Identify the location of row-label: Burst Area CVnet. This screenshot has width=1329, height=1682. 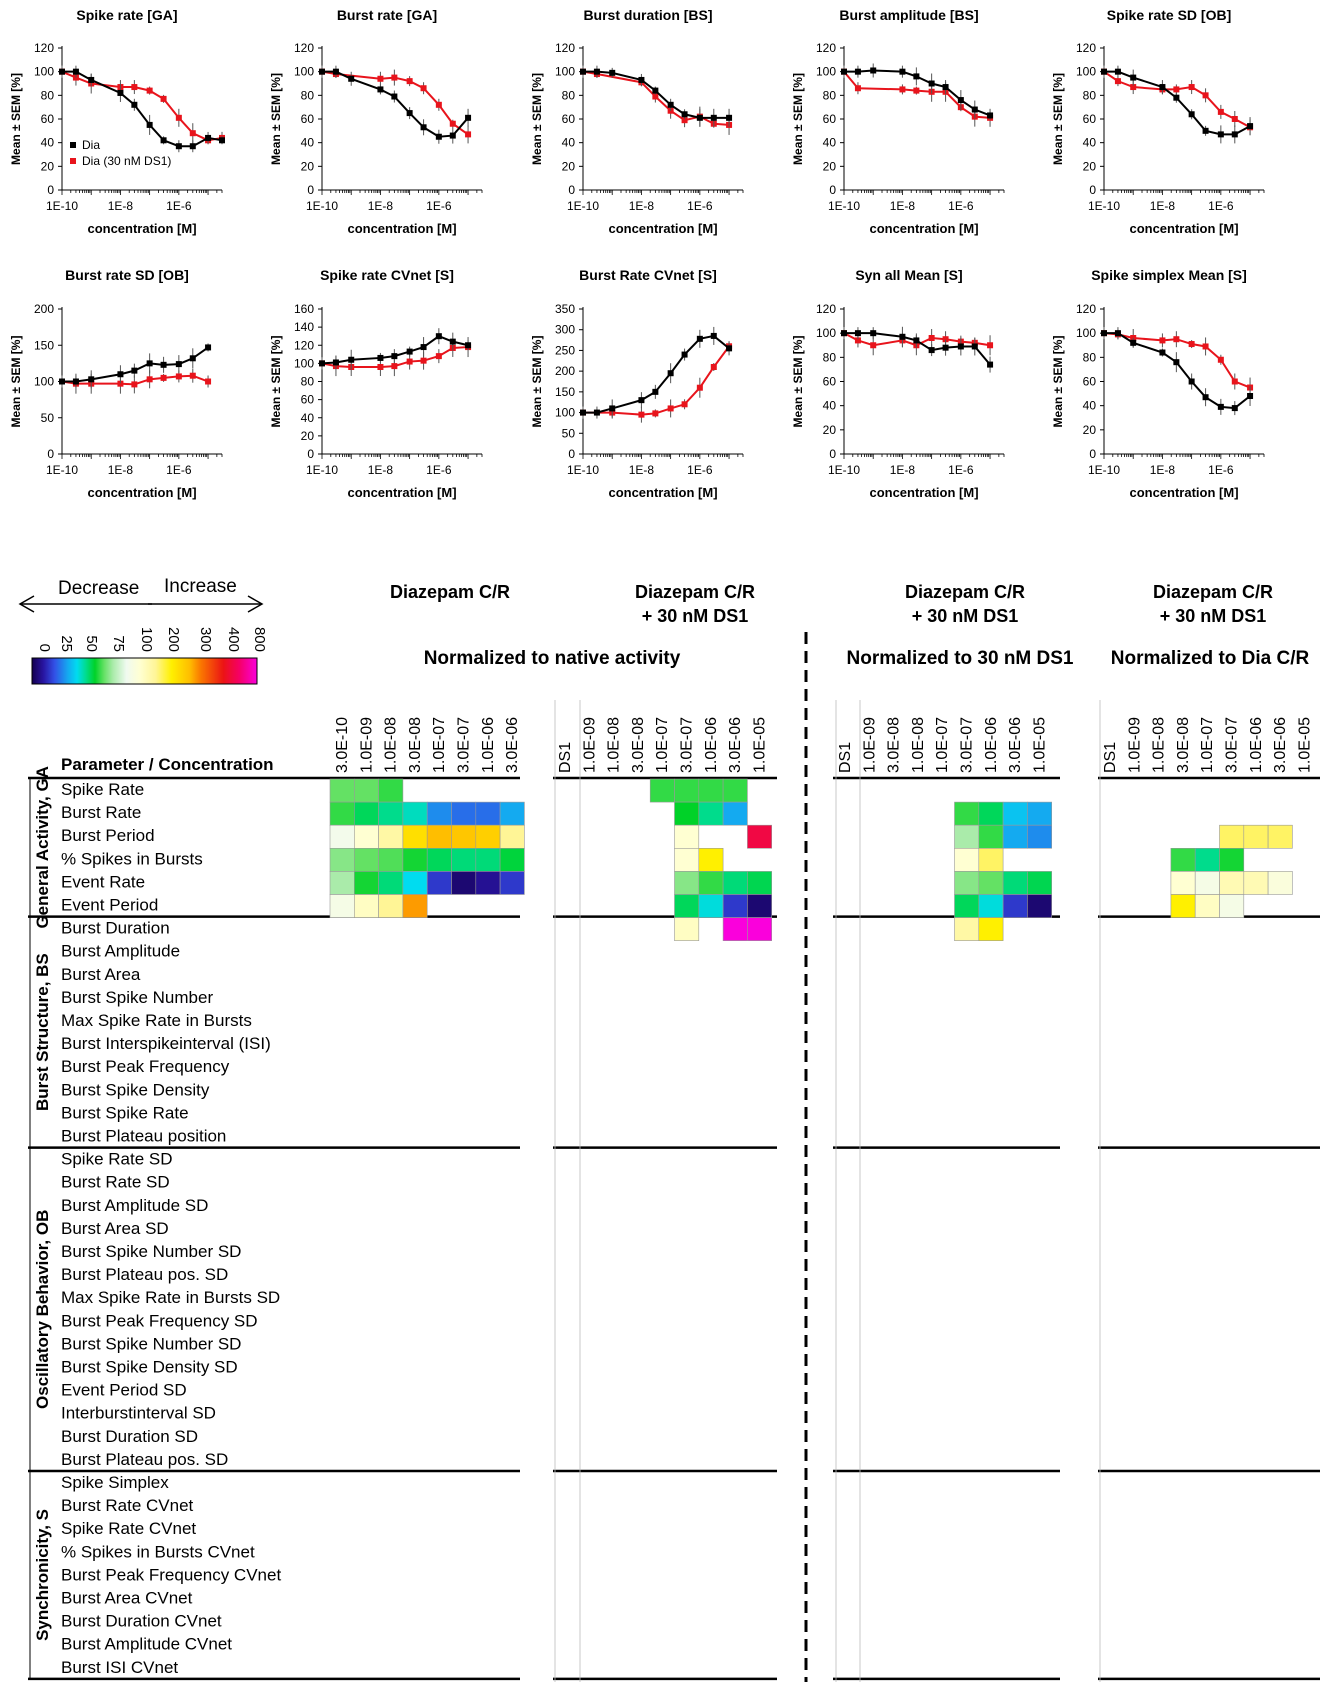
(127, 1598).